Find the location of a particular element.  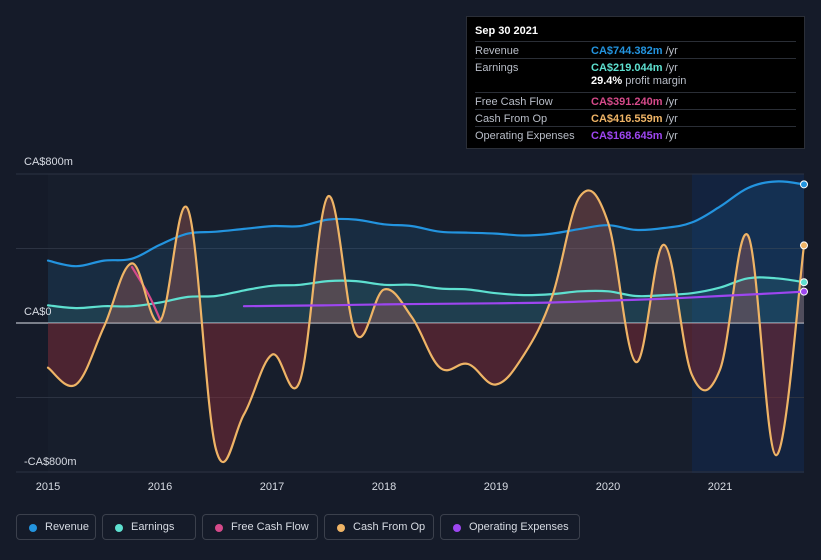

x-tick-label: 2019 is located at coordinates (496, 487).